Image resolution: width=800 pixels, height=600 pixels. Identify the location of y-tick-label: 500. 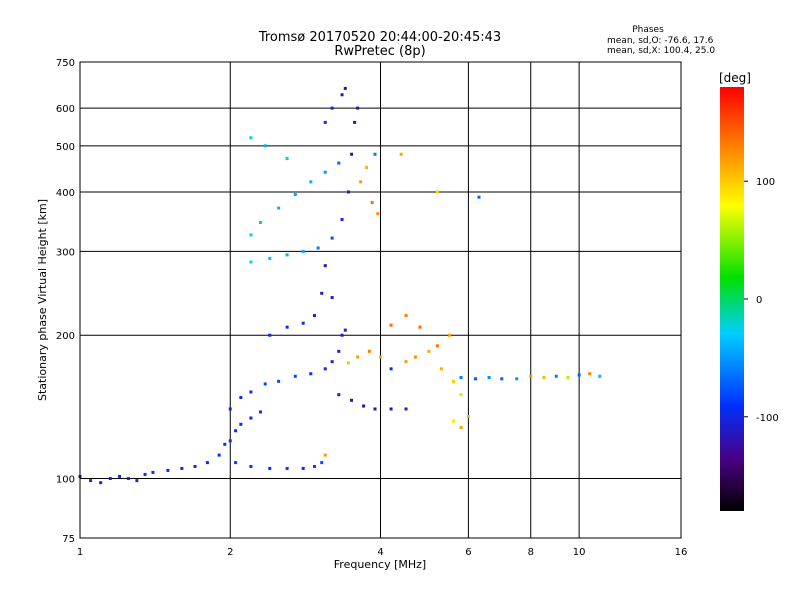
(65, 147).